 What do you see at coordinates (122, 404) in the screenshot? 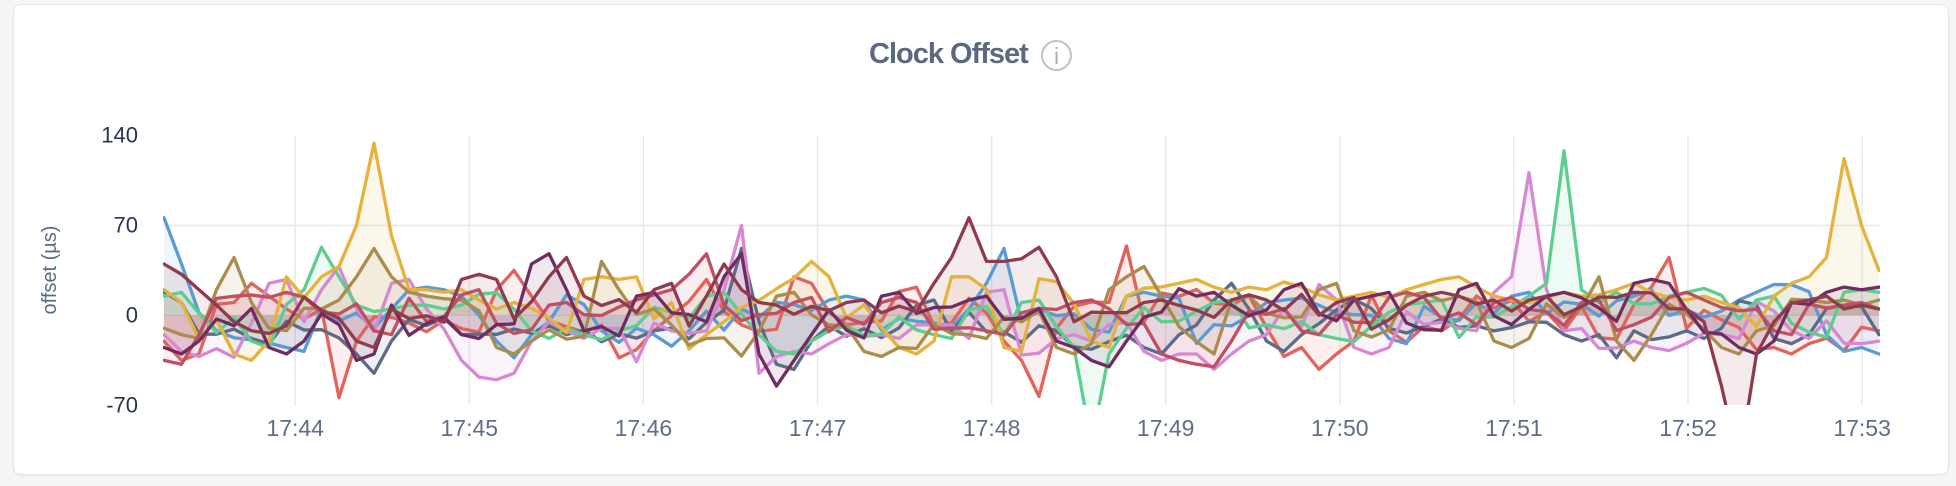
I see `svg-text: -70` at bounding box center [122, 404].